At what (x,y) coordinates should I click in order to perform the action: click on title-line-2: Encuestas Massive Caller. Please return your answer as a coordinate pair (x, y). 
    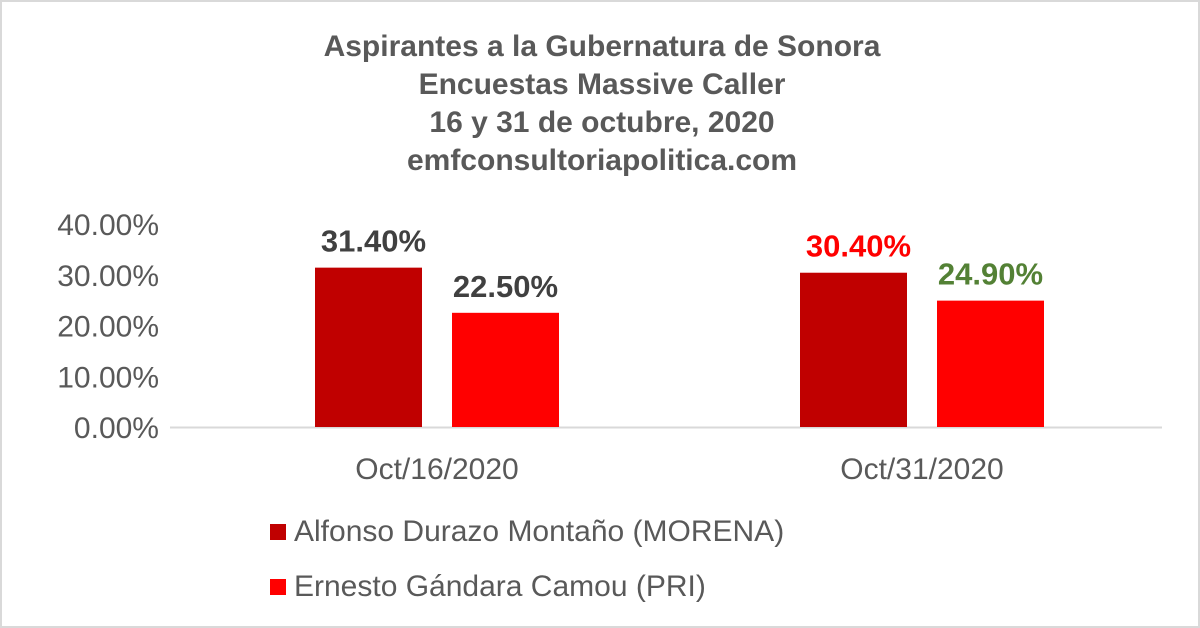
    Looking at the image, I should click on (602, 84).